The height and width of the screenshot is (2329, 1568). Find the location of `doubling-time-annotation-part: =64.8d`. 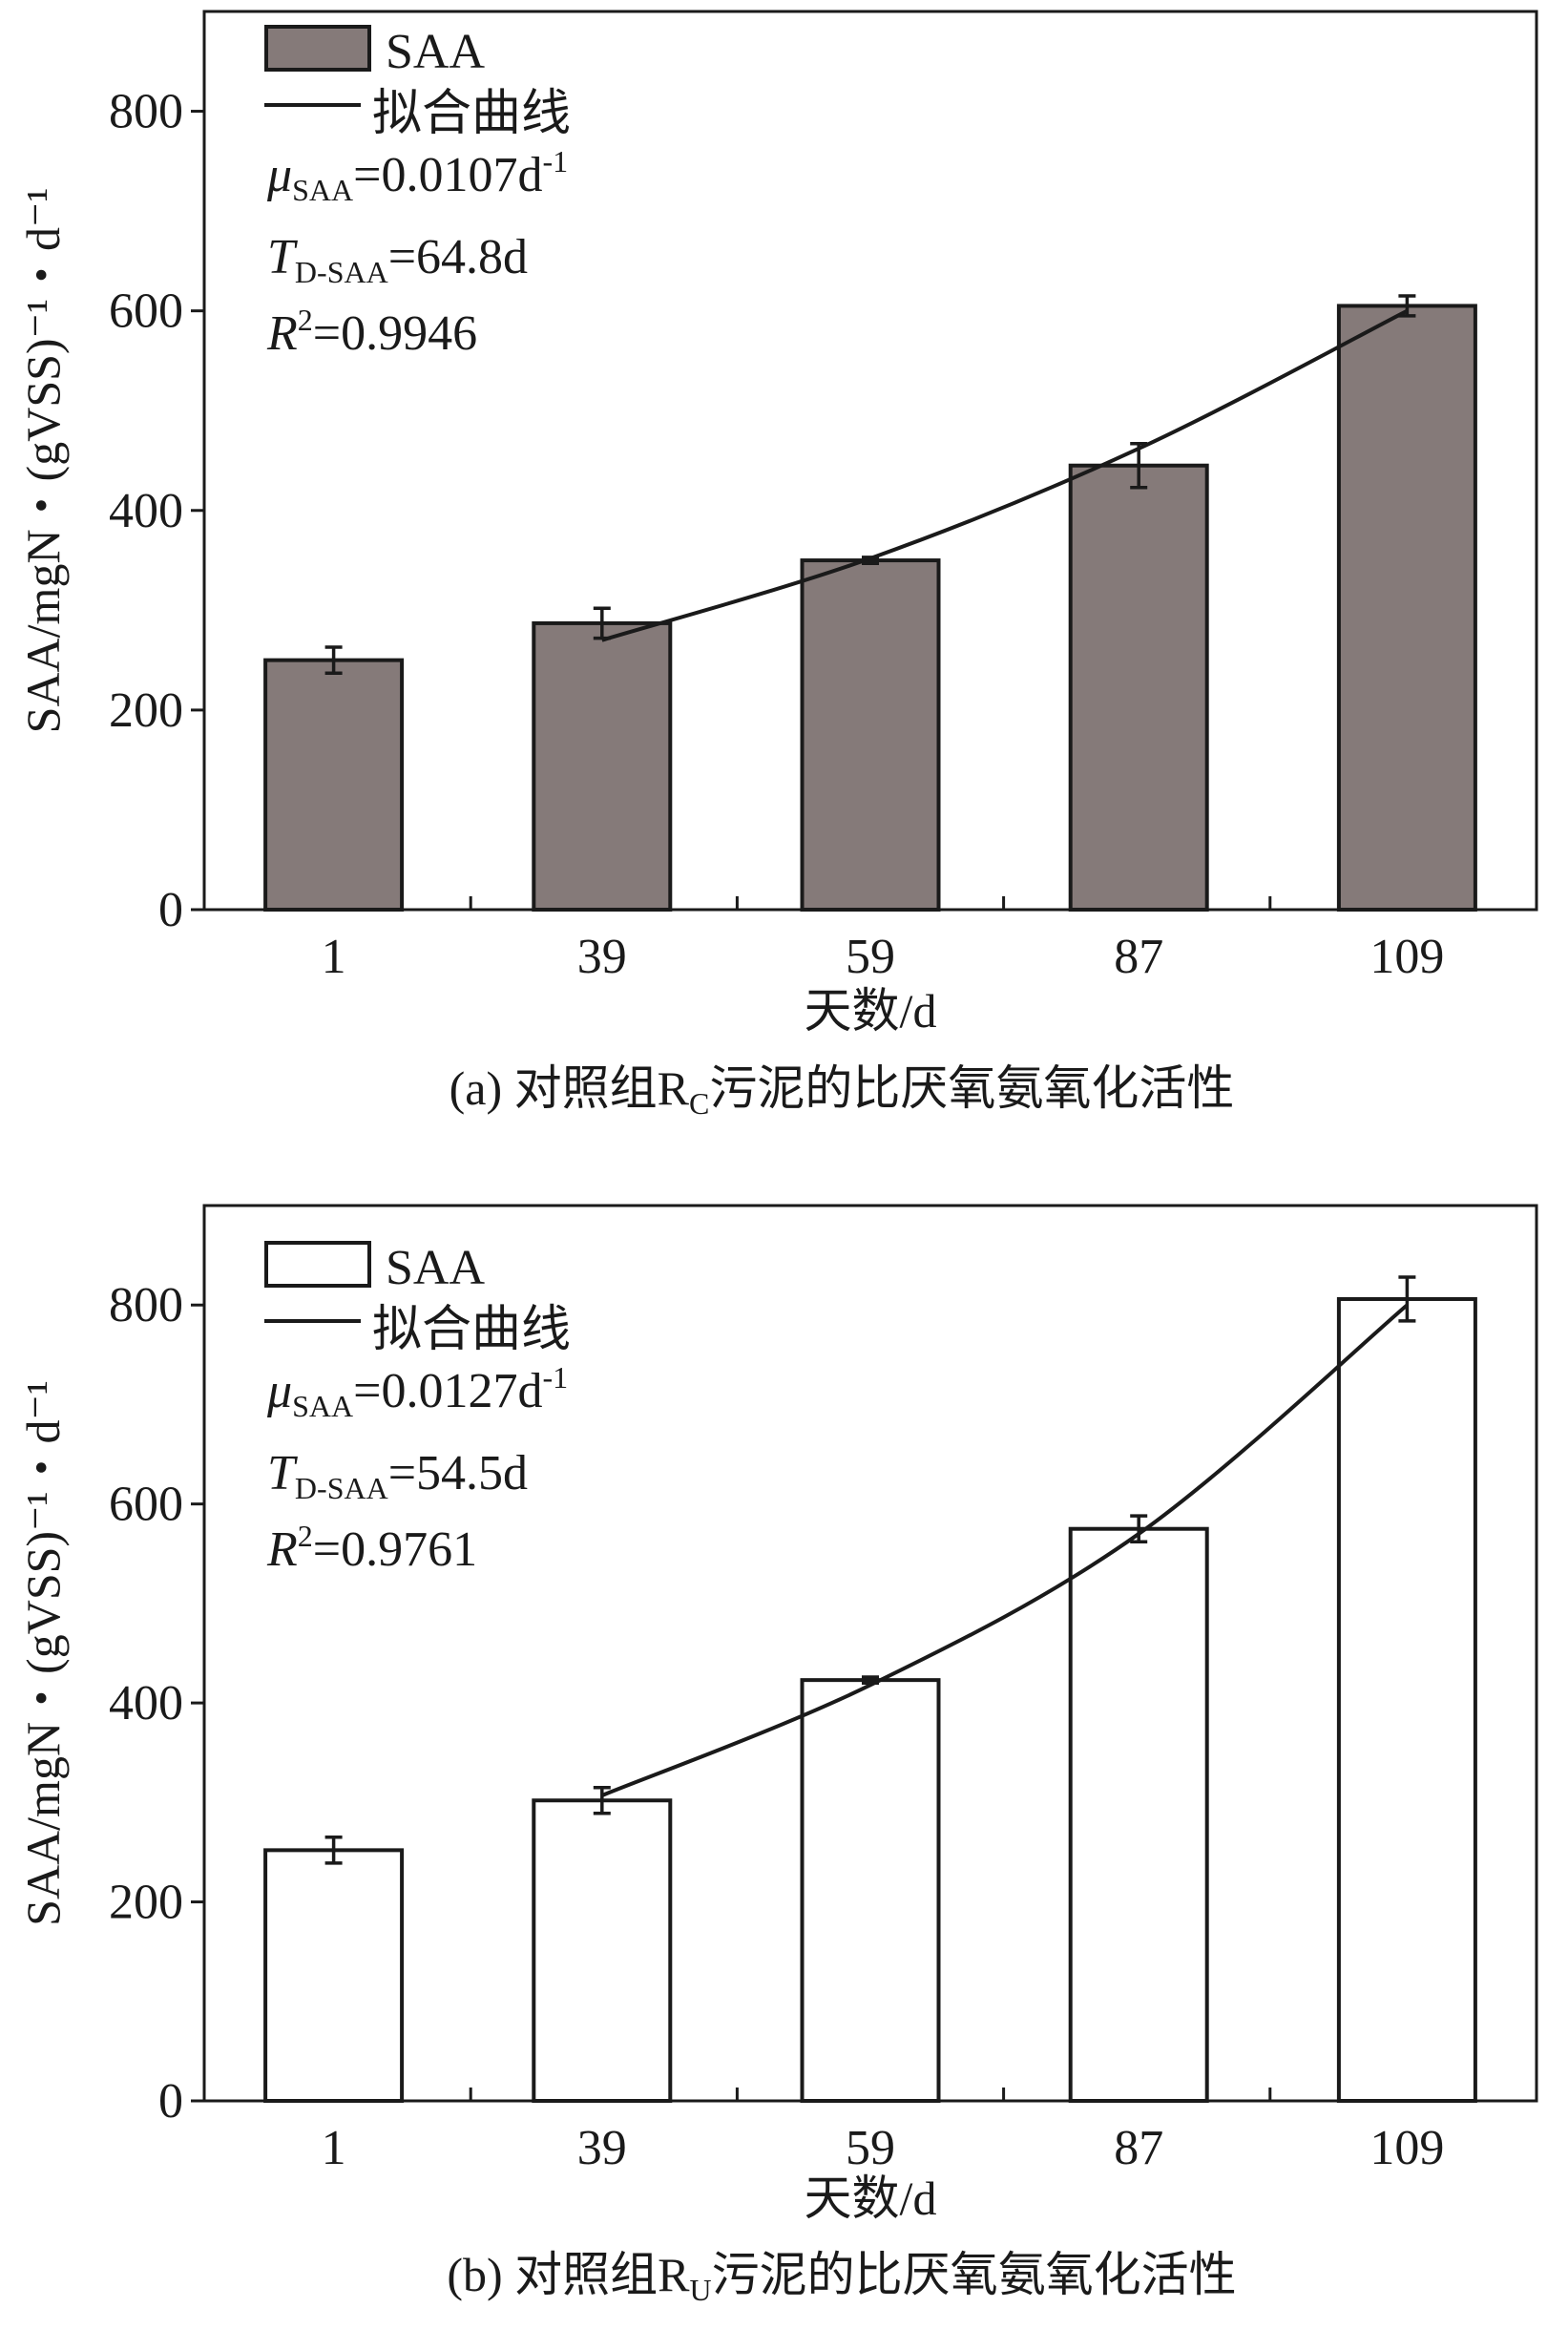

doubling-time-annotation-part: =64.8d is located at coordinates (458, 257).